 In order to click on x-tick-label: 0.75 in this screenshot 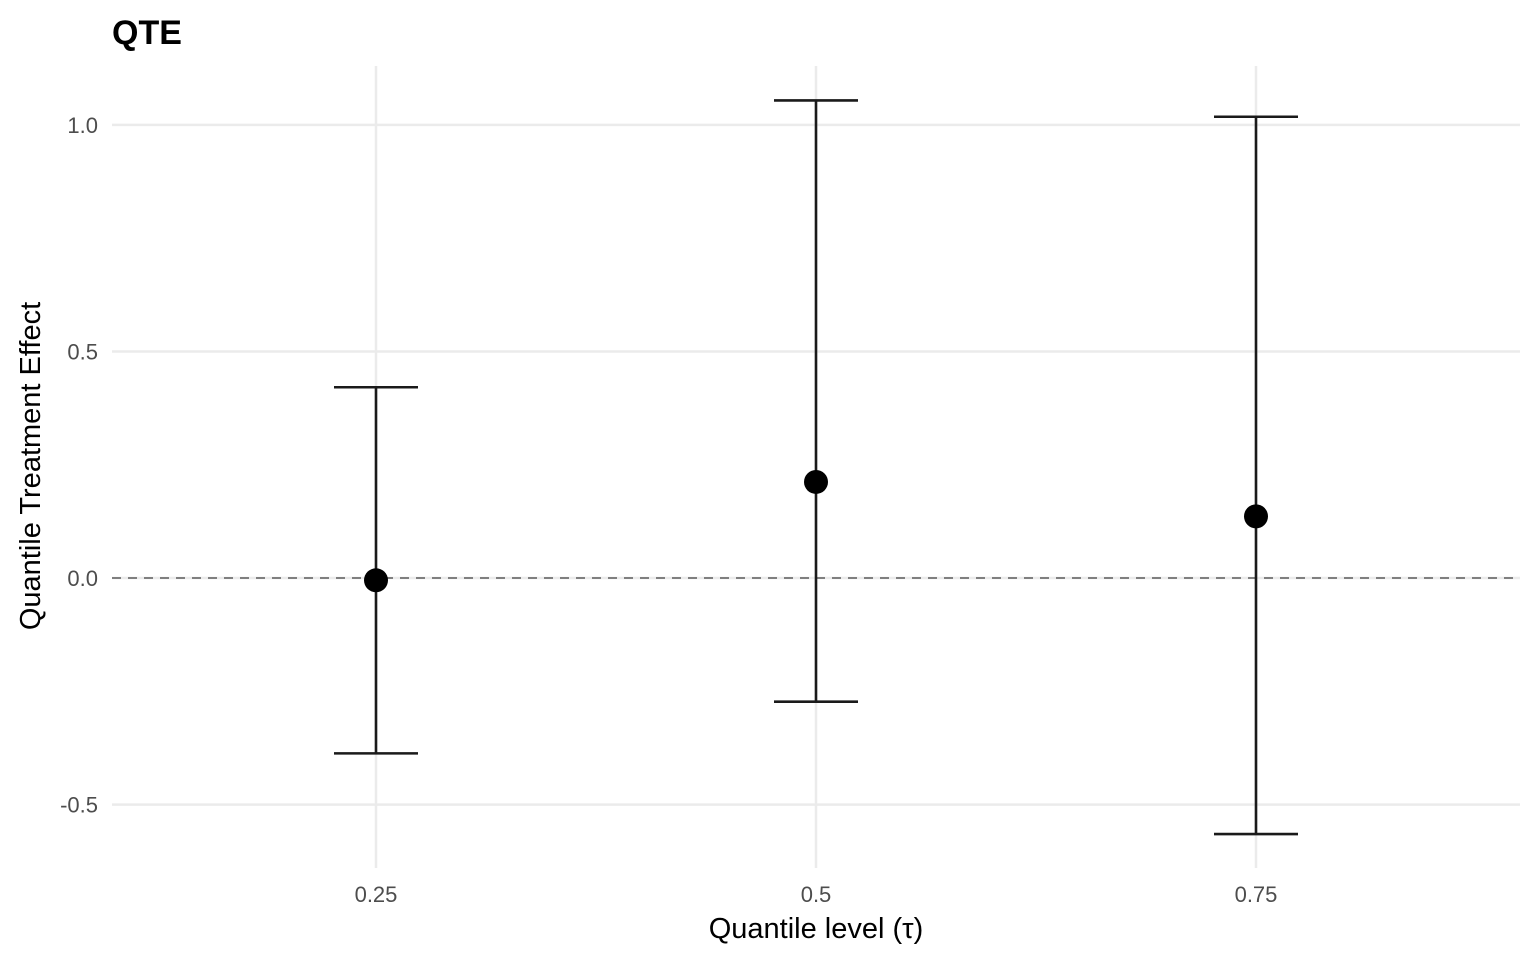, I will do `click(1256, 894)`.